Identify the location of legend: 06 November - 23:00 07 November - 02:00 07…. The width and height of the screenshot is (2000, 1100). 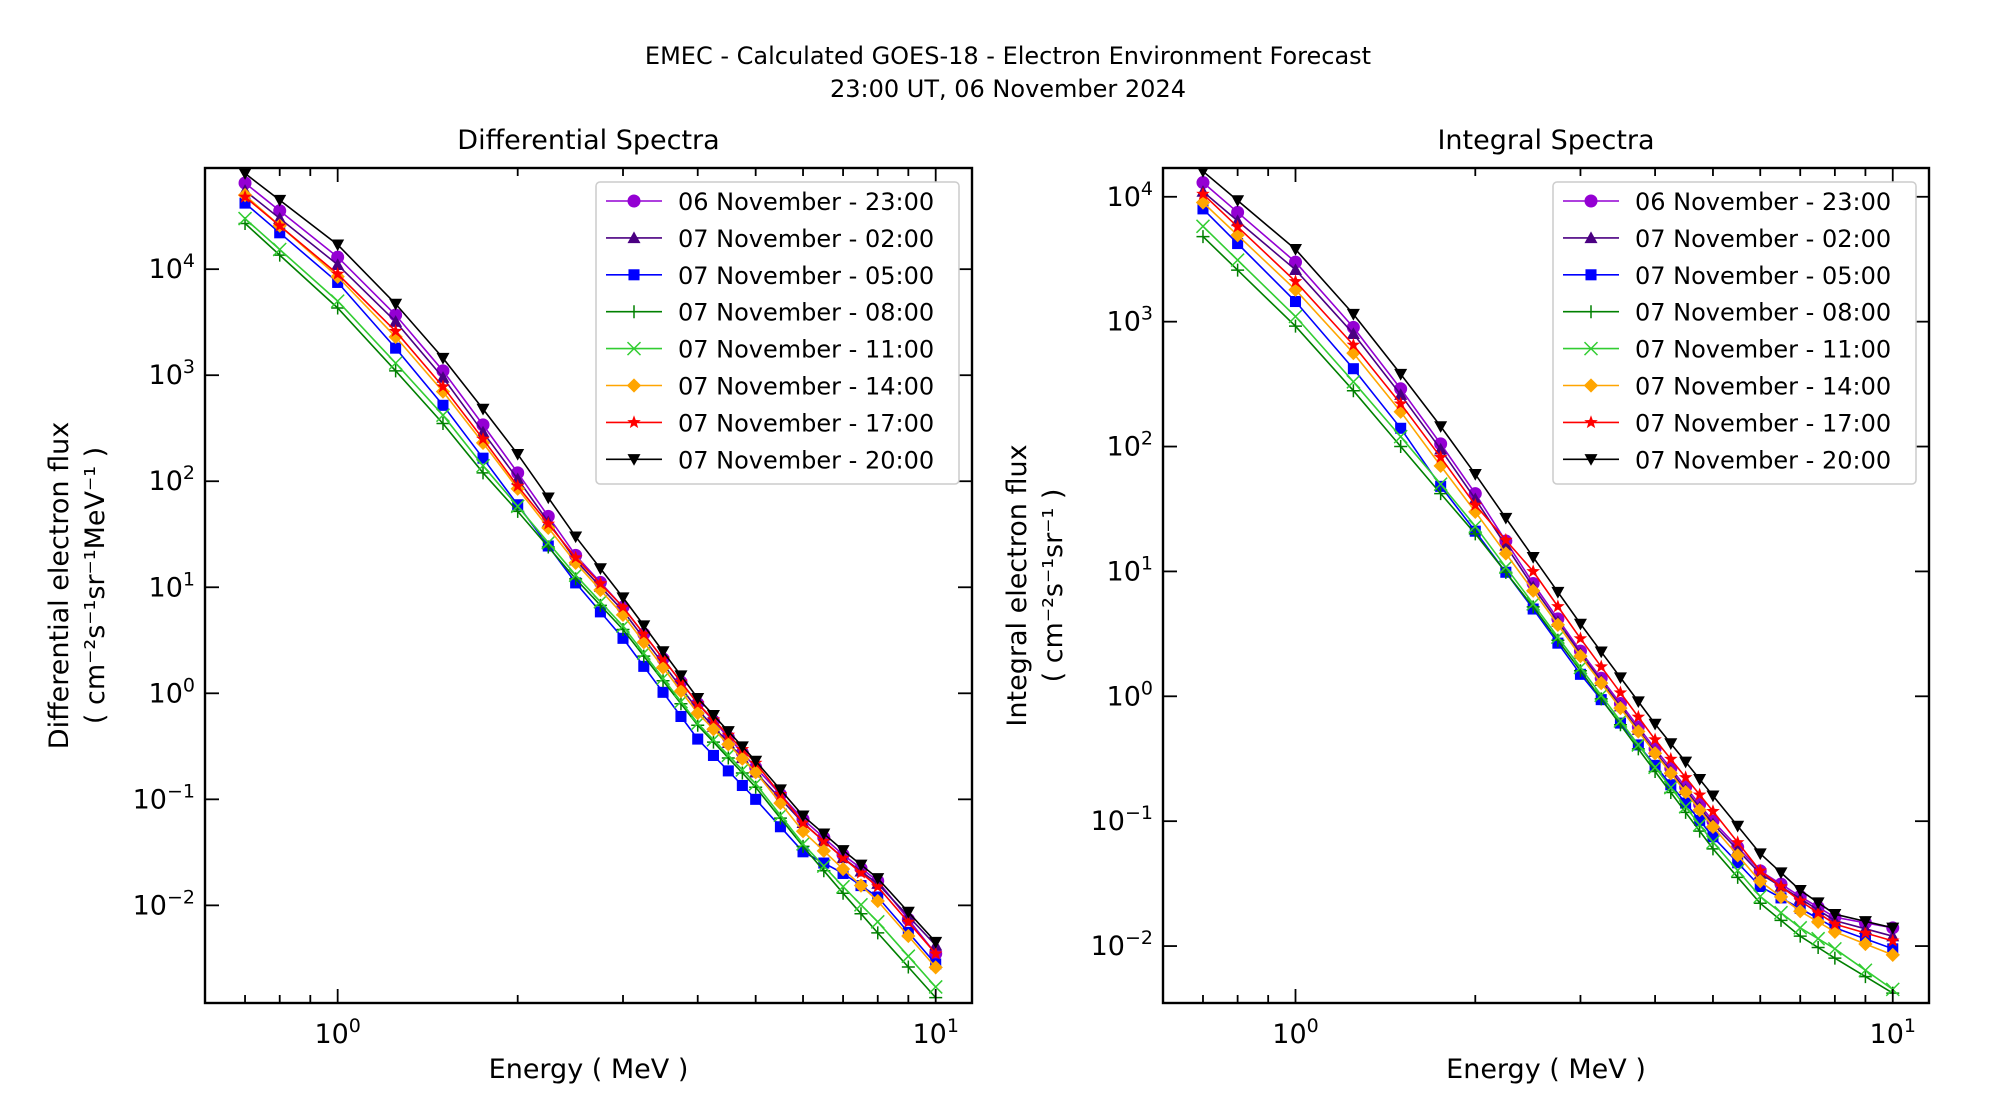
(777, 333).